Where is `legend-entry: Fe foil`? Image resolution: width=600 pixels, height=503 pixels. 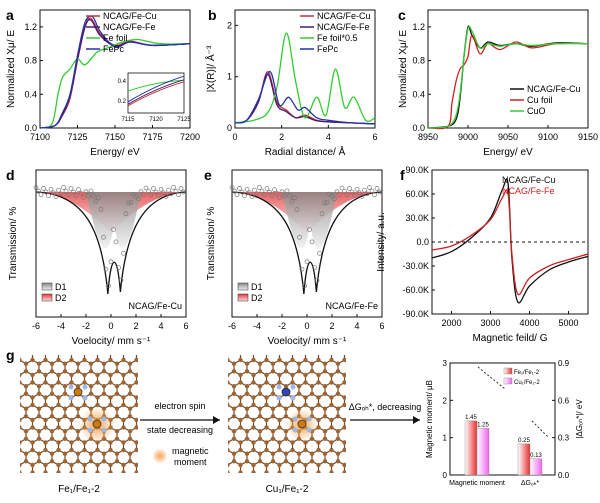
legend-entry: Fe foil is located at coordinates (115, 38).